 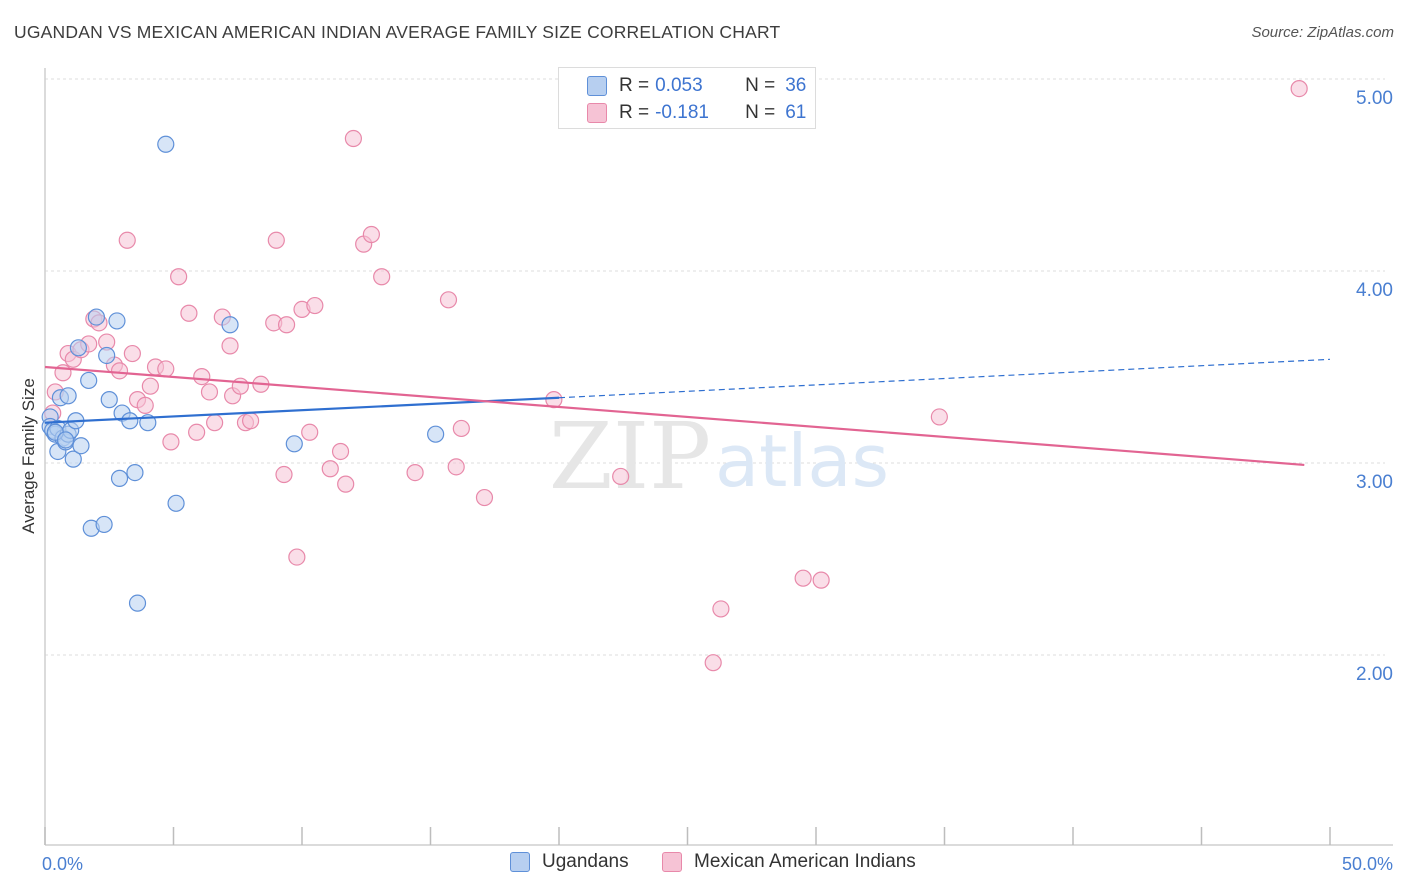 I want to click on y-tick-label: 4.00, so click(x=1374, y=290).